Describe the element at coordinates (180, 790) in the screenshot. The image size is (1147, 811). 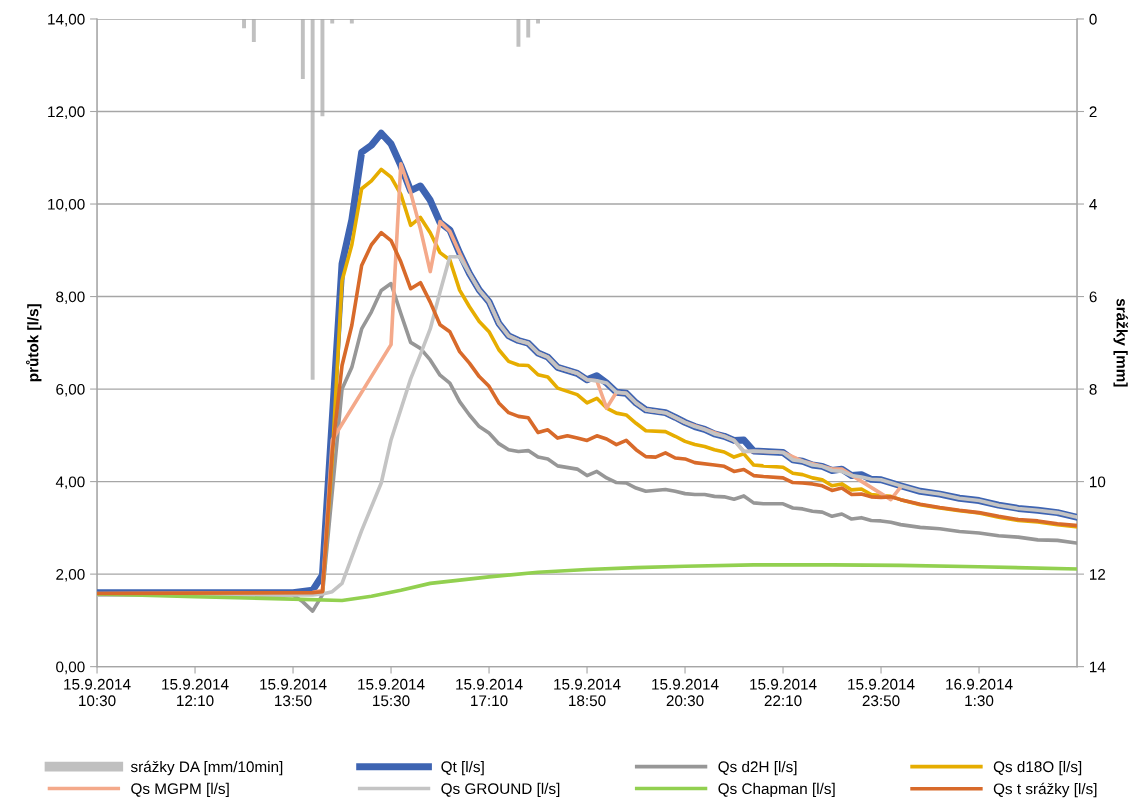
I see `legend-label: Qs MGPM [l/s]` at that location.